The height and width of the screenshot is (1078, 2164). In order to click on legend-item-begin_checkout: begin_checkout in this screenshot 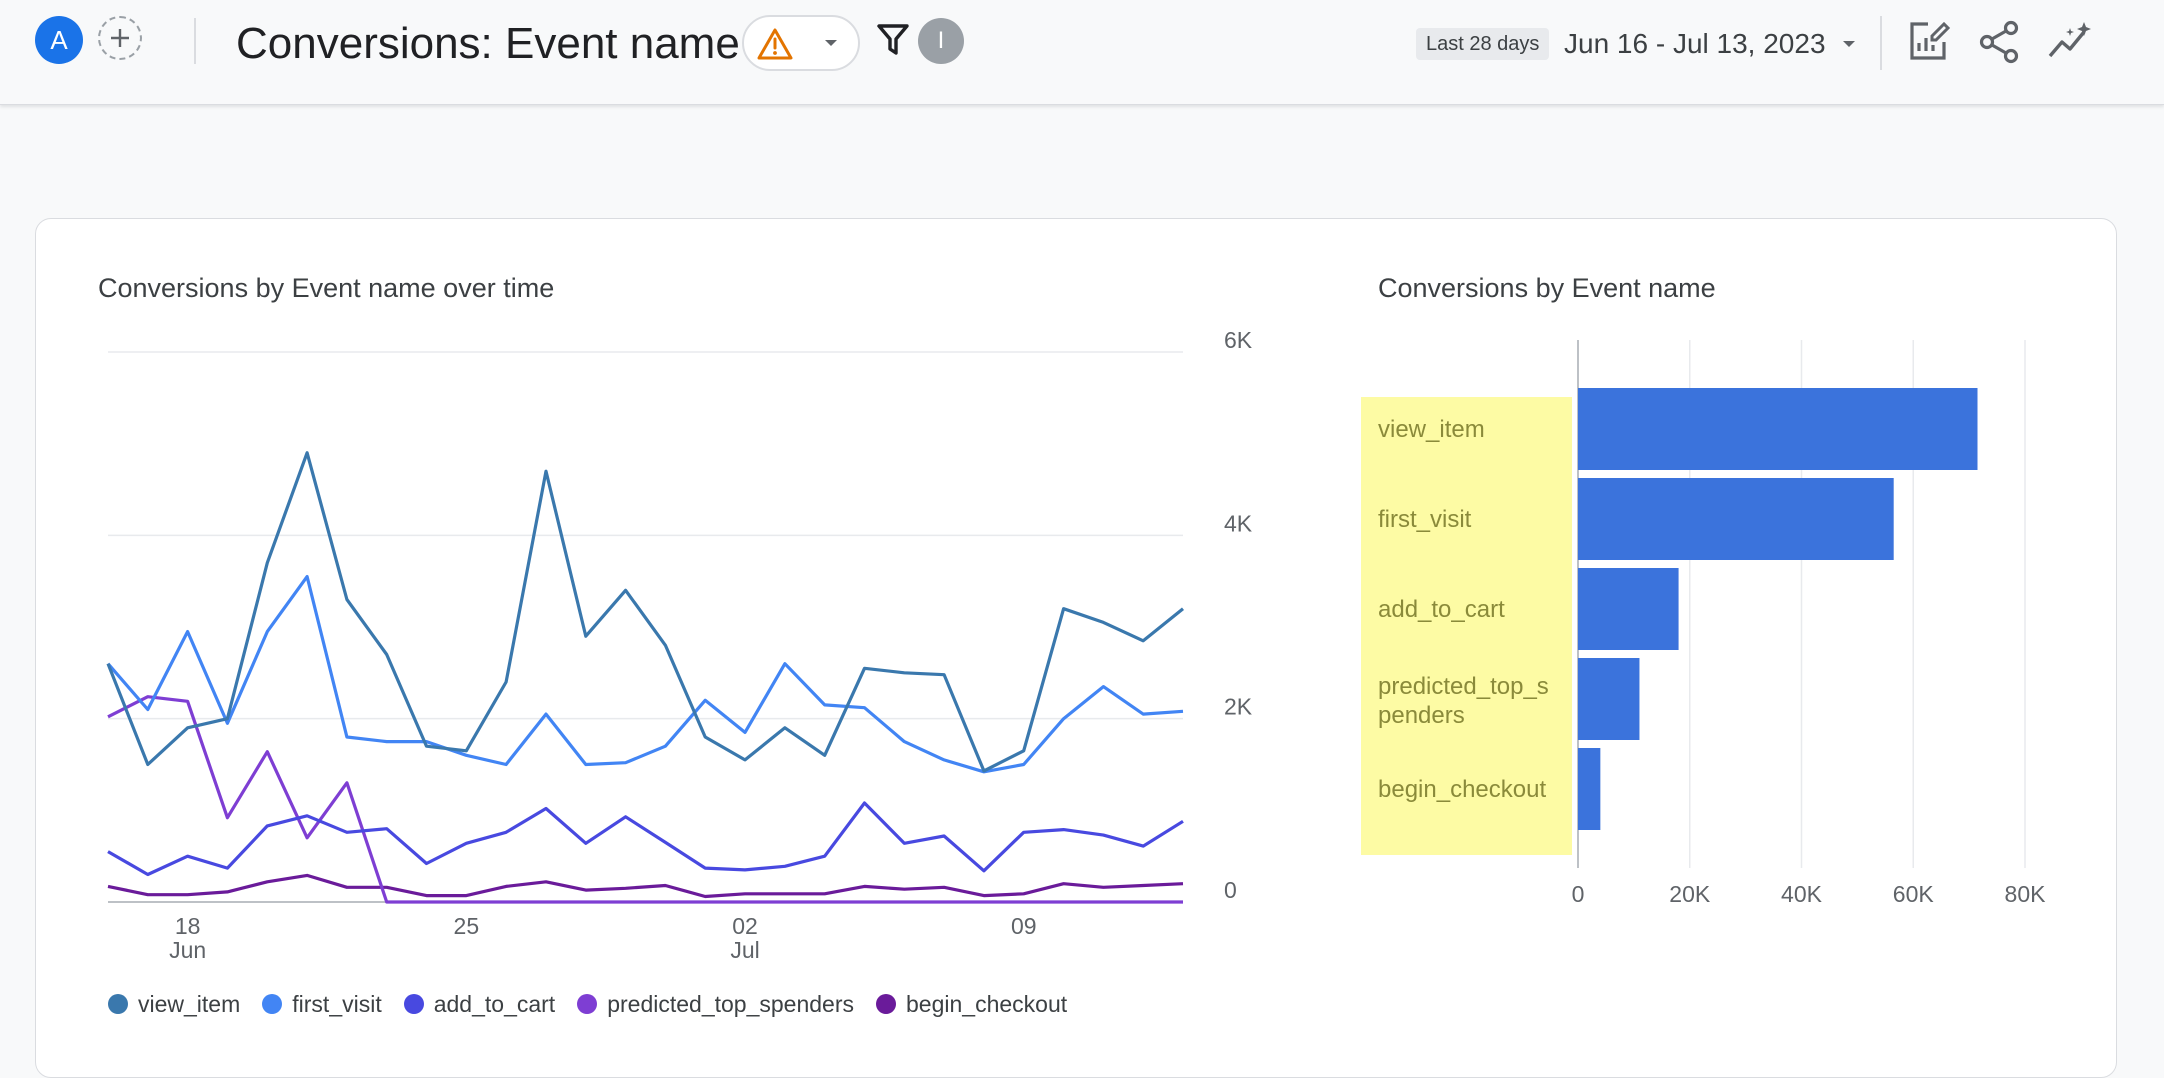, I will do `click(971, 1004)`.